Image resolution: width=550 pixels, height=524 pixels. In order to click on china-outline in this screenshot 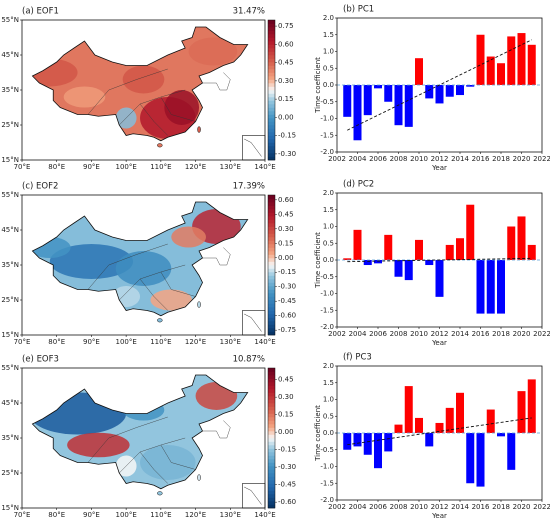, I will do `click(140, 84)`.